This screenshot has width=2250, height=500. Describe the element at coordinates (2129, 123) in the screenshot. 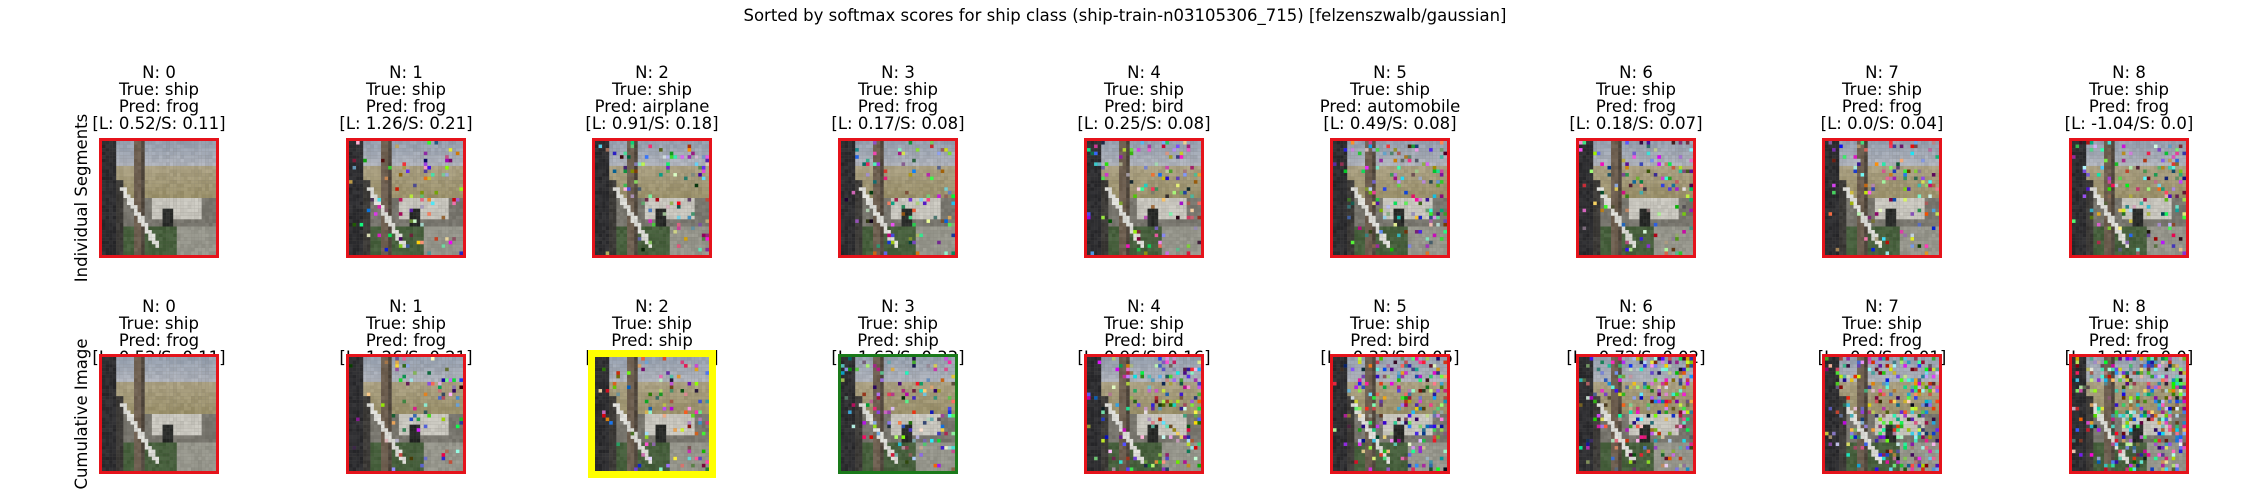

I see `panel-scores: [L: -1.04/S: 0.0]` at that location.